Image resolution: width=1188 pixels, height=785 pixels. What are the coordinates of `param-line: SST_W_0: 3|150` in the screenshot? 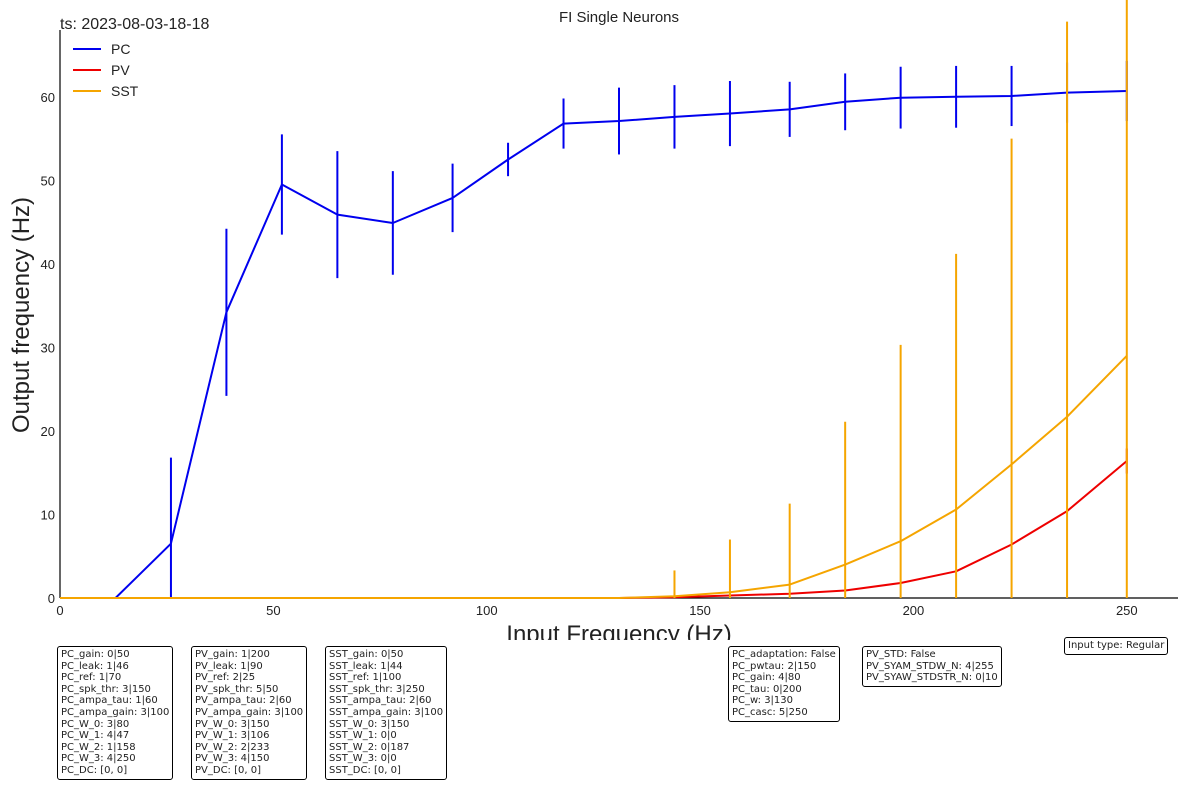 It's located at (369, 724).